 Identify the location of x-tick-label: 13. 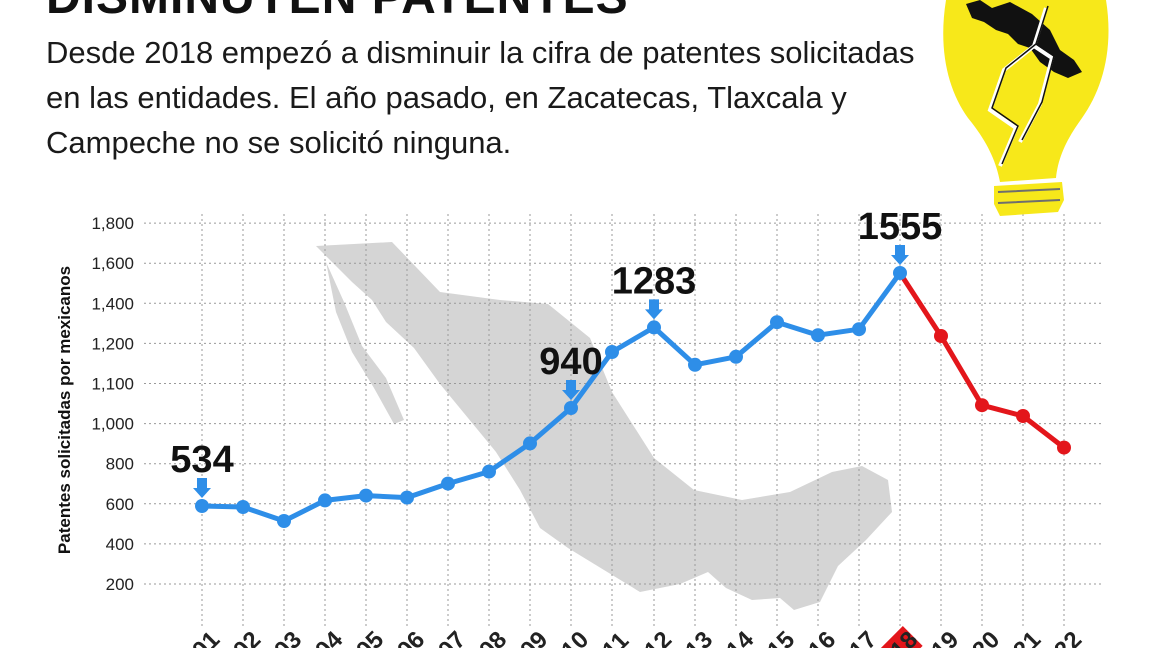
(699, 637).